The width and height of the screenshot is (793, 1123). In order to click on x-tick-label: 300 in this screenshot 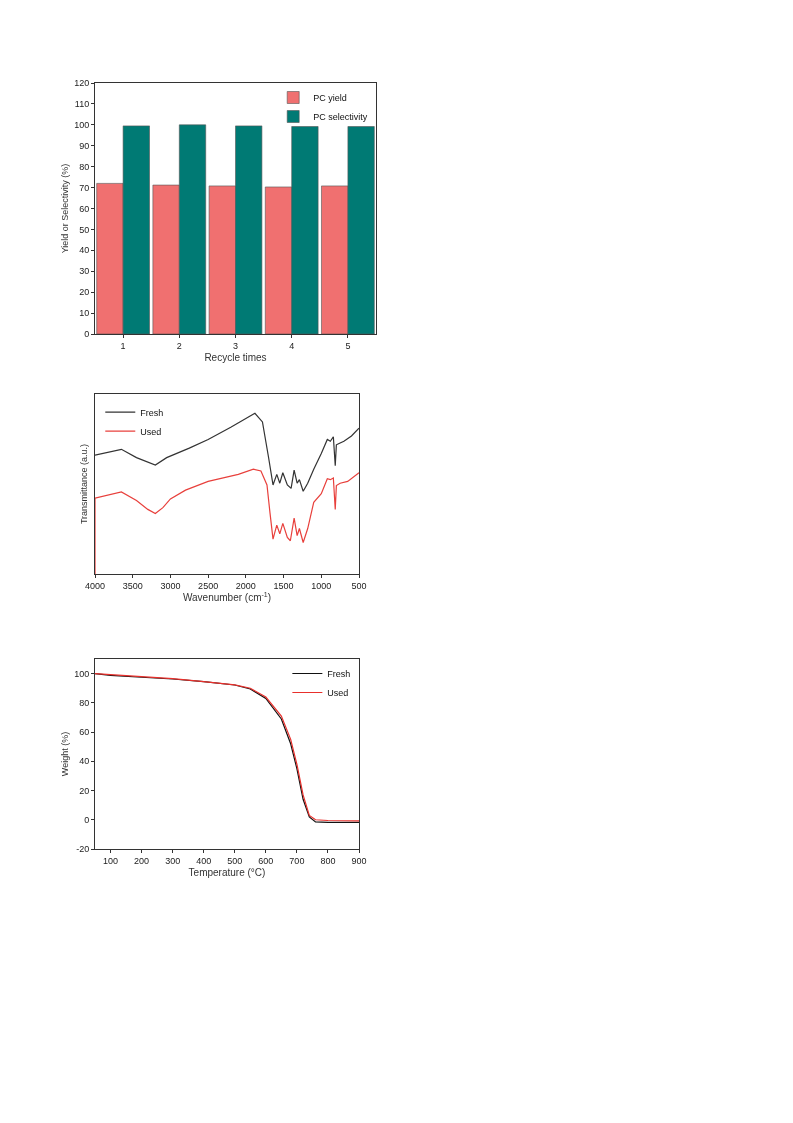, I will do `click(173, 860)`.